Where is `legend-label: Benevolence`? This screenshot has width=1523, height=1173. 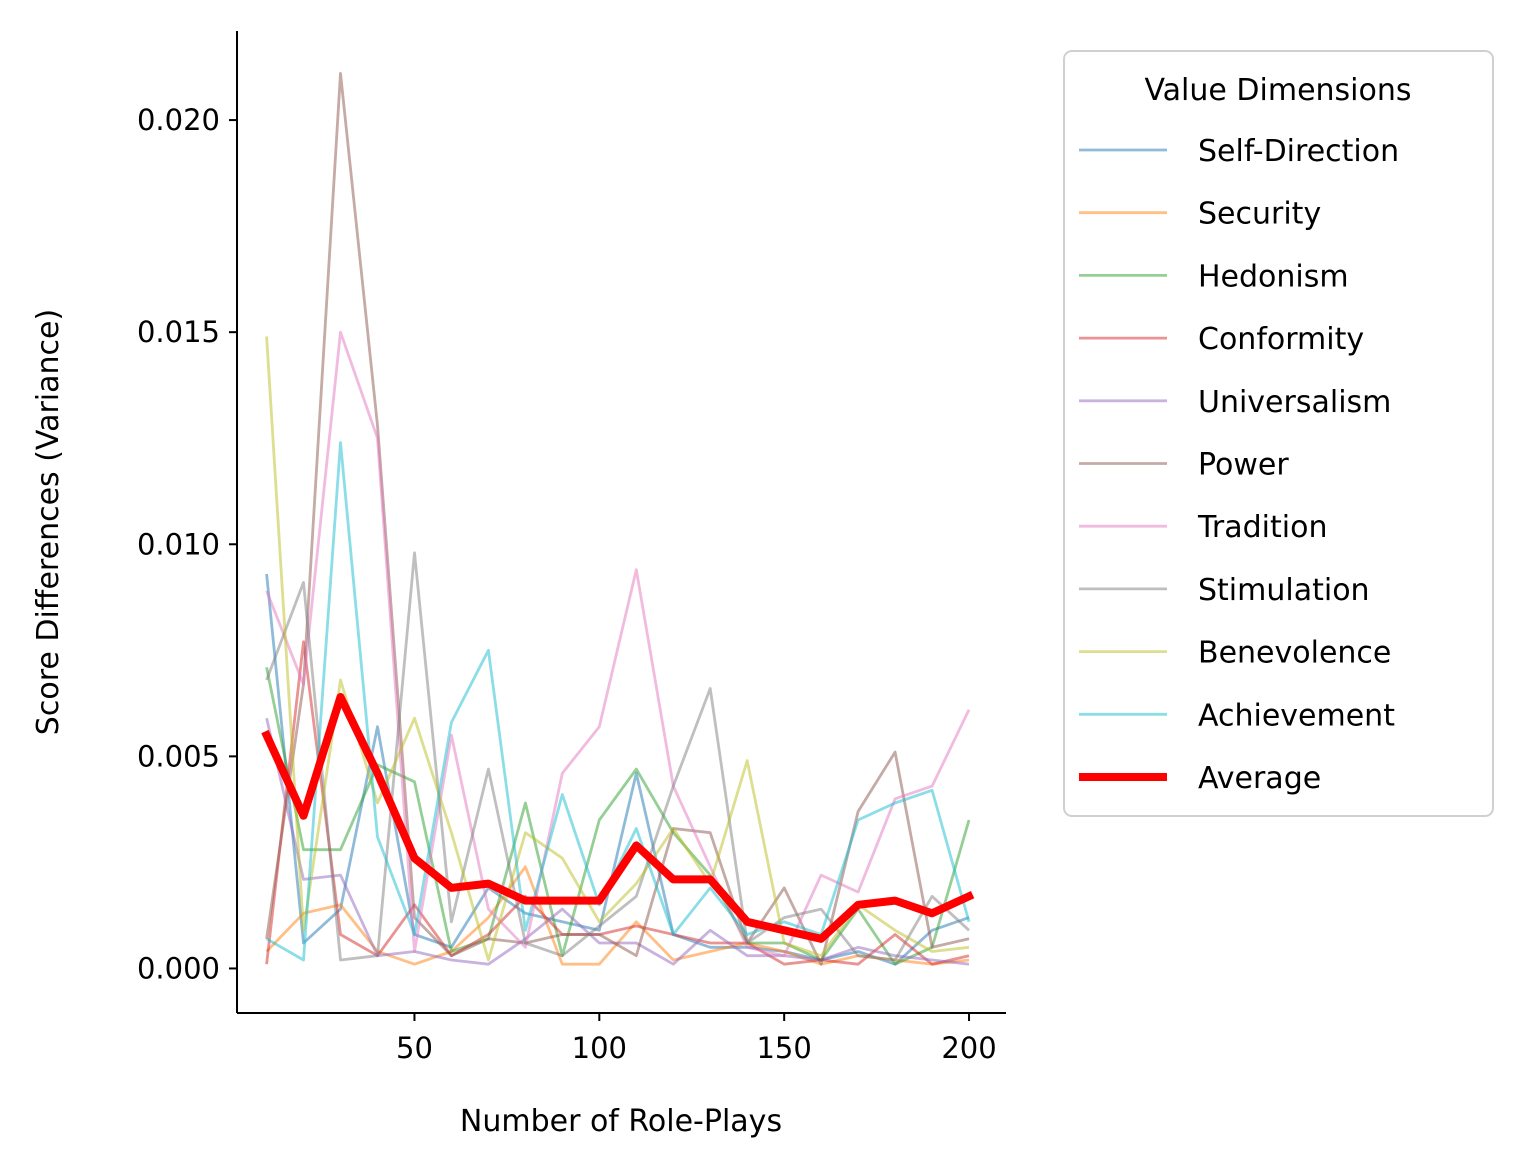 legend-label: Benevolence is located at coordinates (1294, 653).